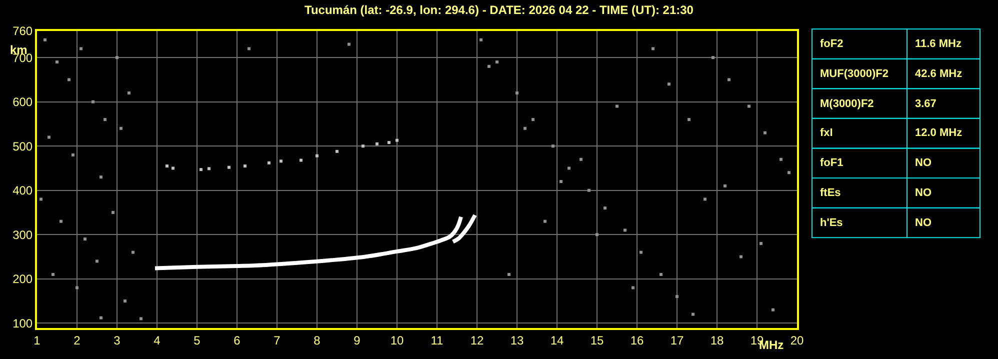 This screenshot has height=359, width=998. What do you see at coordinates (854, 74) in the screenshot?
I see `text: MUF(3000)F2` at bounding box center [854, 74].